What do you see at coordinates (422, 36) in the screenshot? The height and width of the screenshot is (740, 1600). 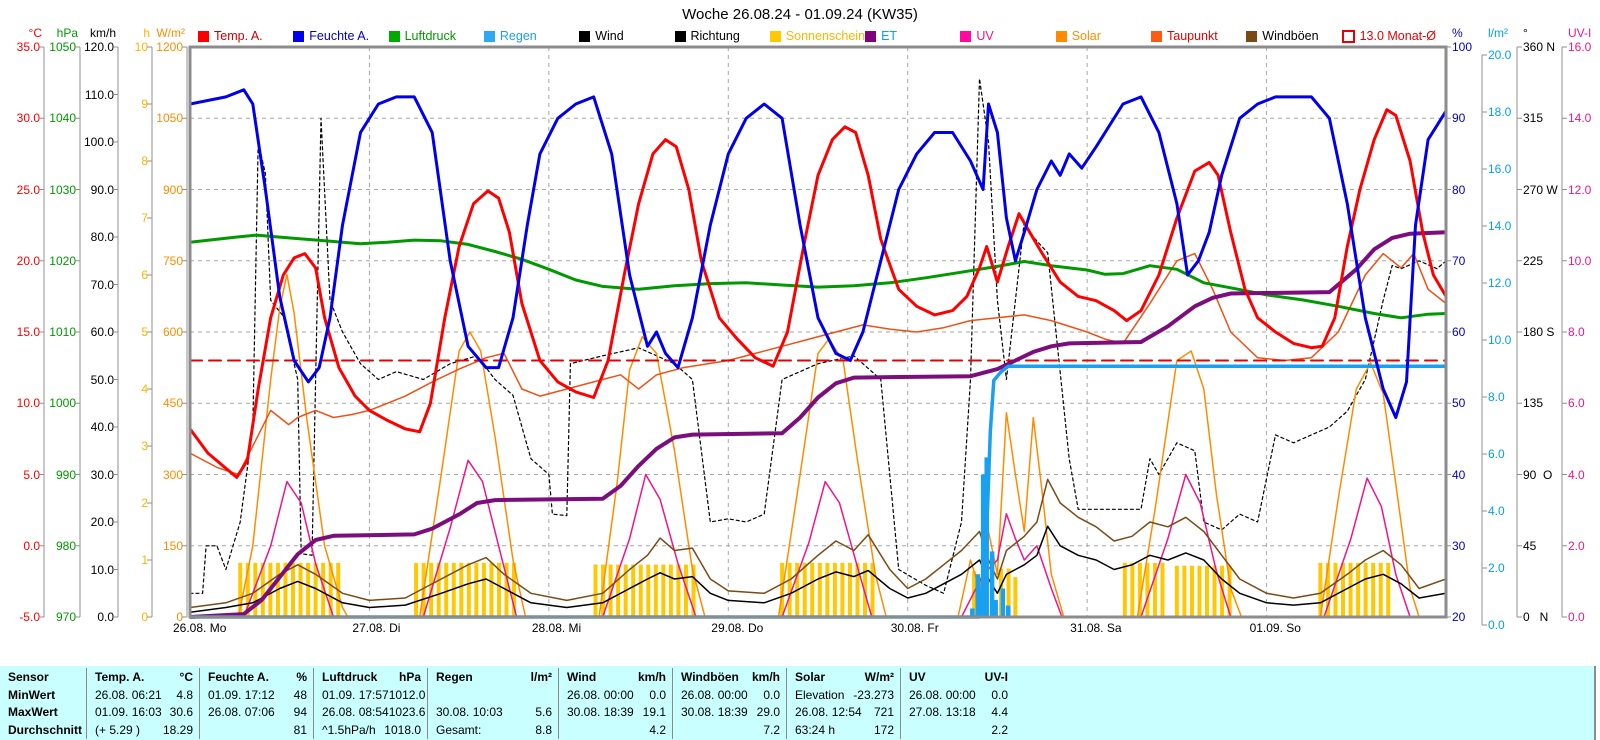 I see `legend-item-luftdruck: Luftdruck` at bounding box center [422, 36].